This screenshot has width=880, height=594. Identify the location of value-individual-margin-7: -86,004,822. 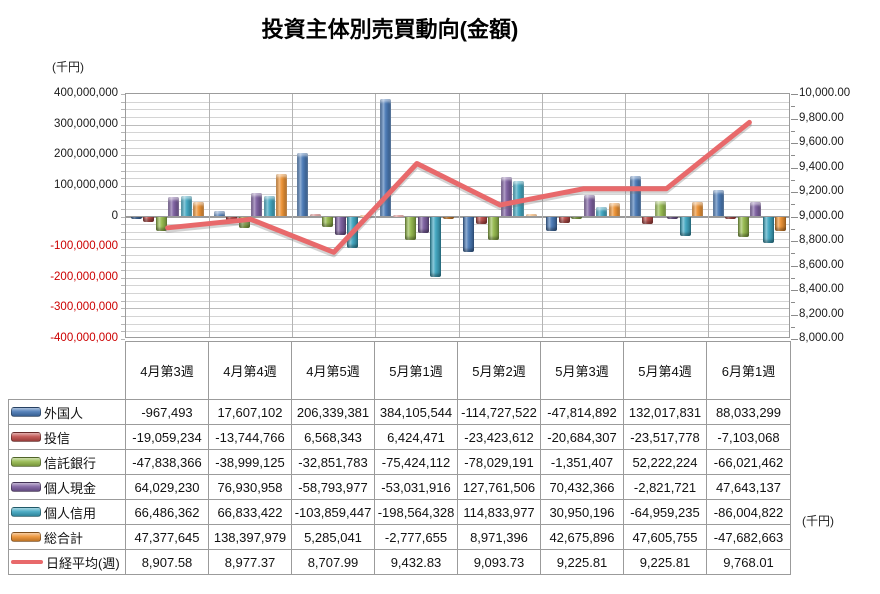
(748, 512).